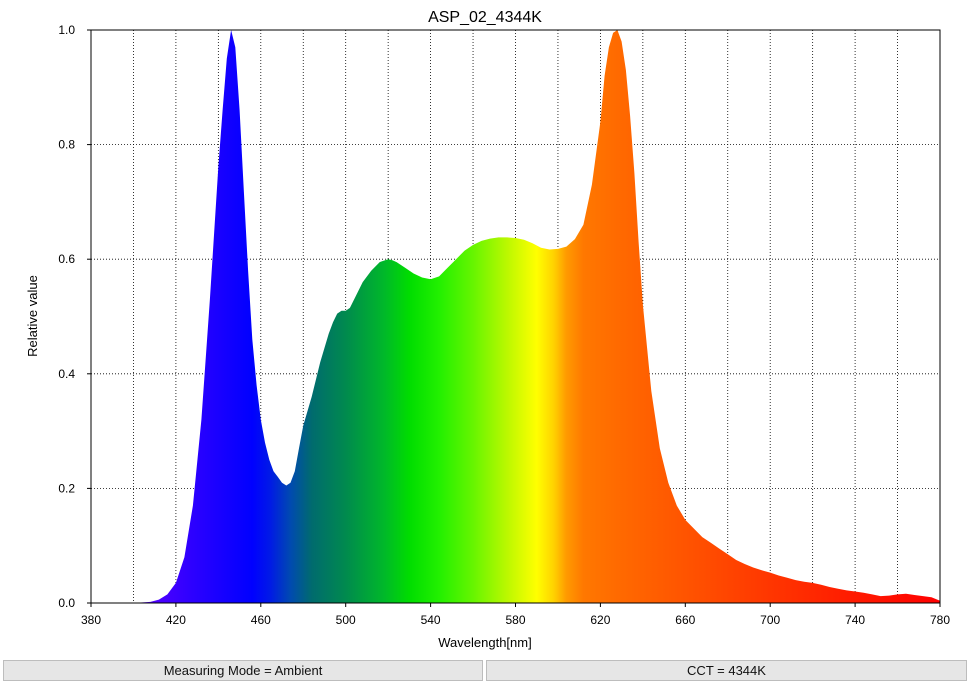  What do you see at coordinates (261, 620) in the screenshot?
I see `x-tick-label: 460` at bounding box center [261, 620].